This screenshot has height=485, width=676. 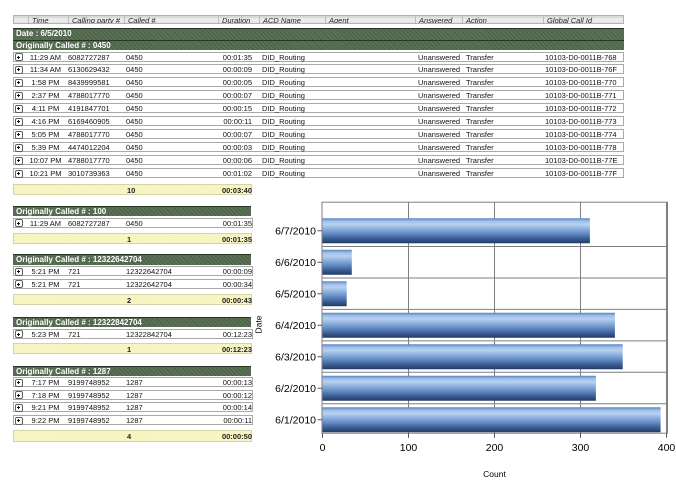 I want to click on svg-text: Count, so click(x=494, y=474).